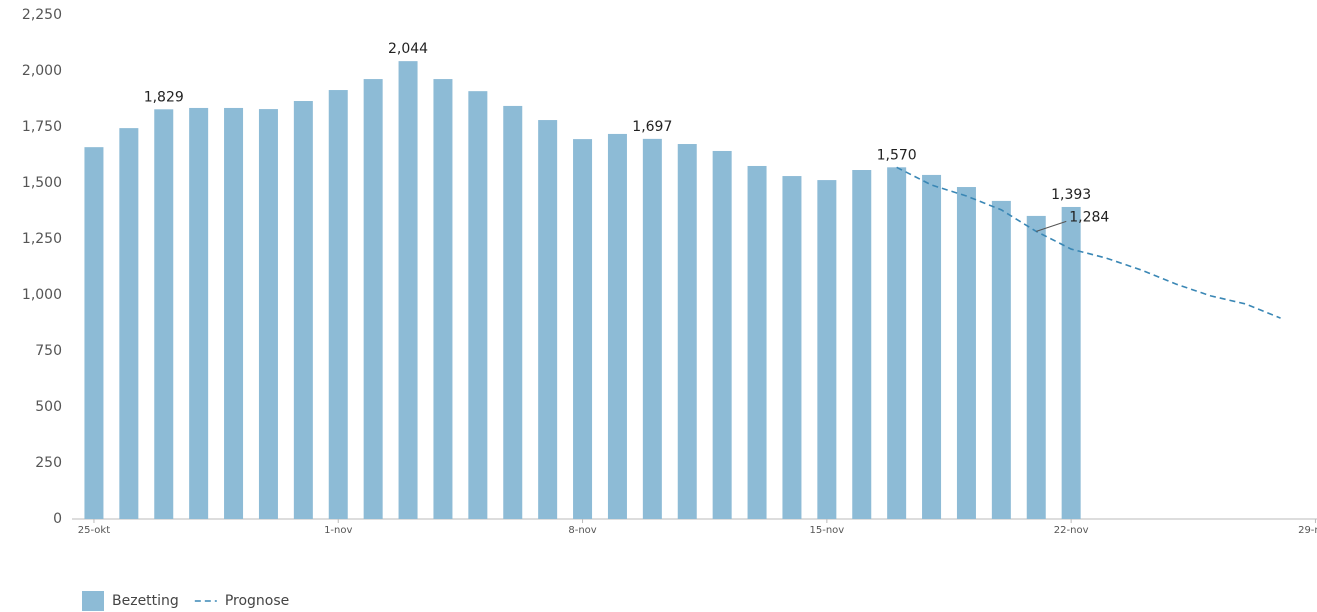  Describe the element at coordinates (897, 155) in the screenshot. I see `data-label: 1,570` at that location.